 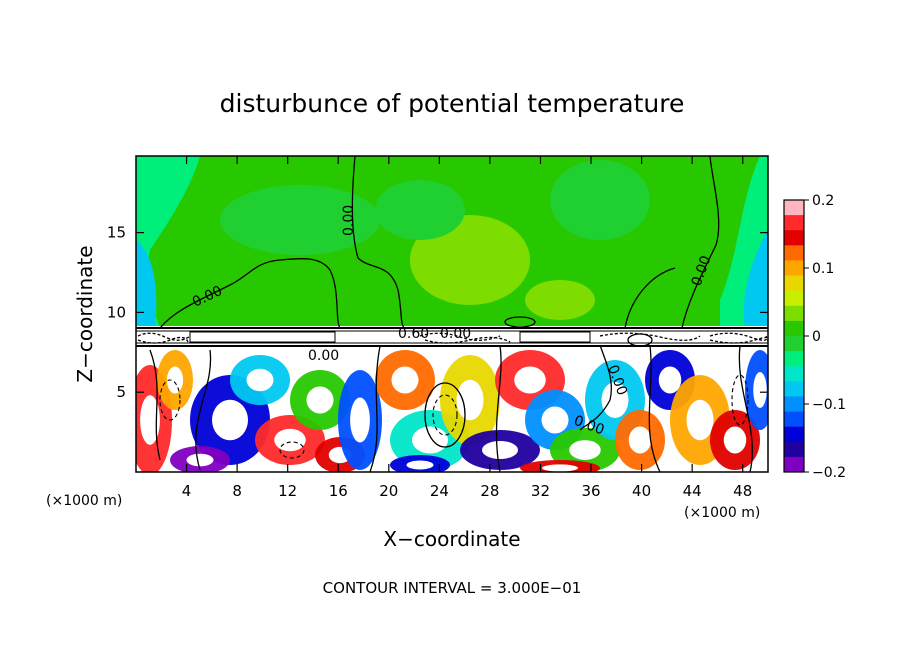 I want to click on x-tick-label: 48, so click(x=742, y=491).